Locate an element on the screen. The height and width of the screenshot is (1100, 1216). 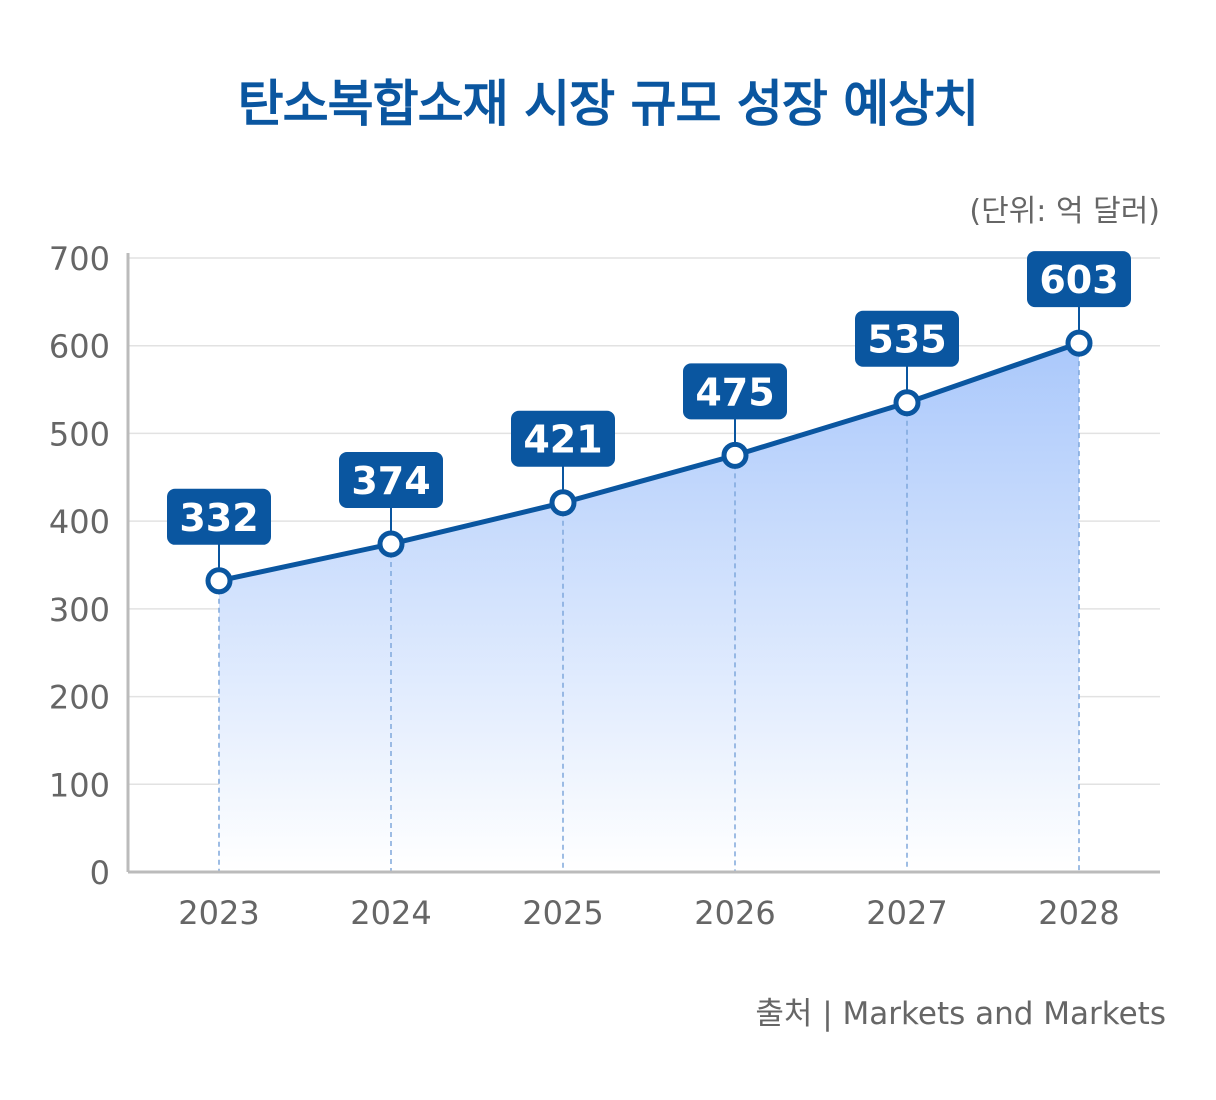
y-tick-label: 500 is located at coordinates (79, 434).